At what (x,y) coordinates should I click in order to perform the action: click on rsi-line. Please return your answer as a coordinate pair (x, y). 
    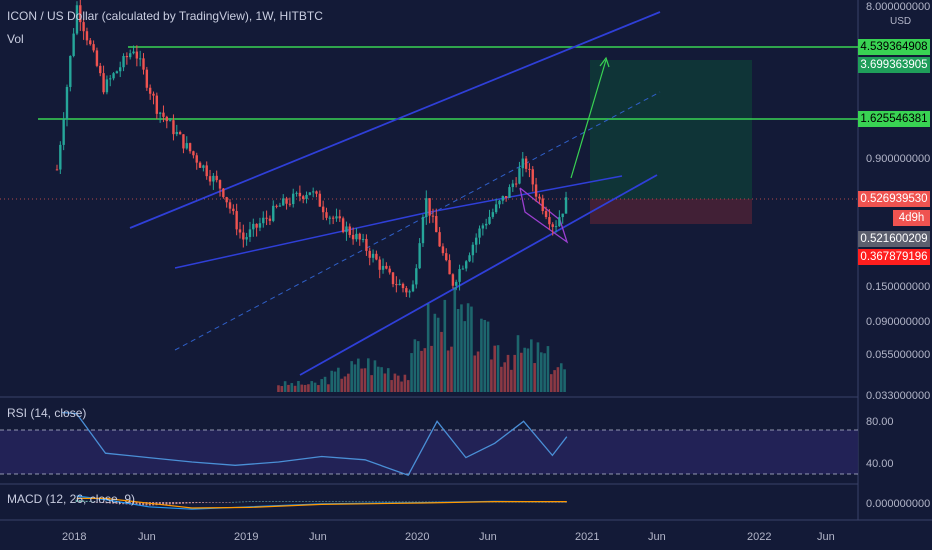
    Looking at the image, I should click on (315, 444).